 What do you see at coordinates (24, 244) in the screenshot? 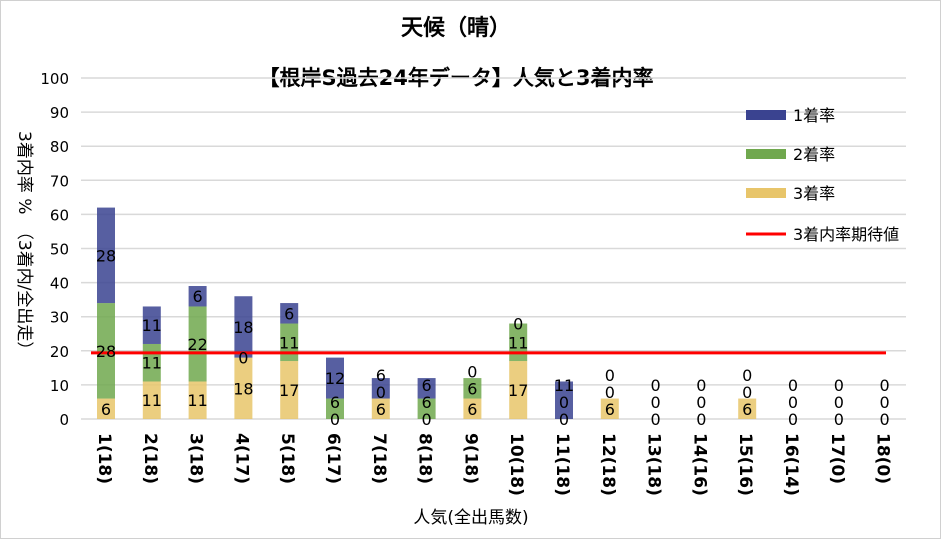
I see `y-axis-label: 3着内率 % （3着内/全出走）` at bounding box center [24, 244].